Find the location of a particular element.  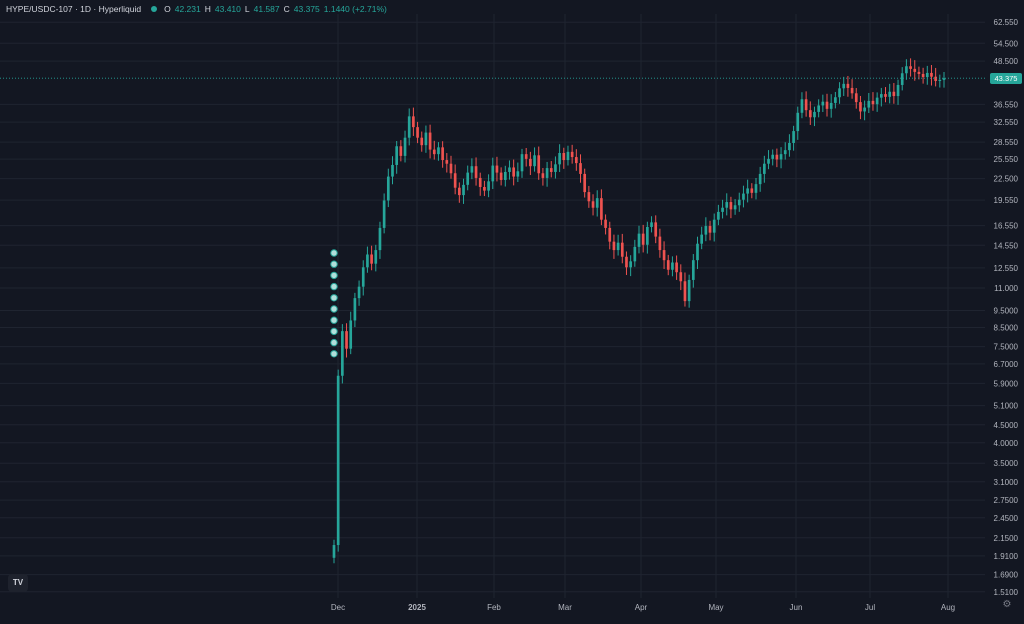

y-tick-label: 48.500 is located at coordinates (1006, 61).